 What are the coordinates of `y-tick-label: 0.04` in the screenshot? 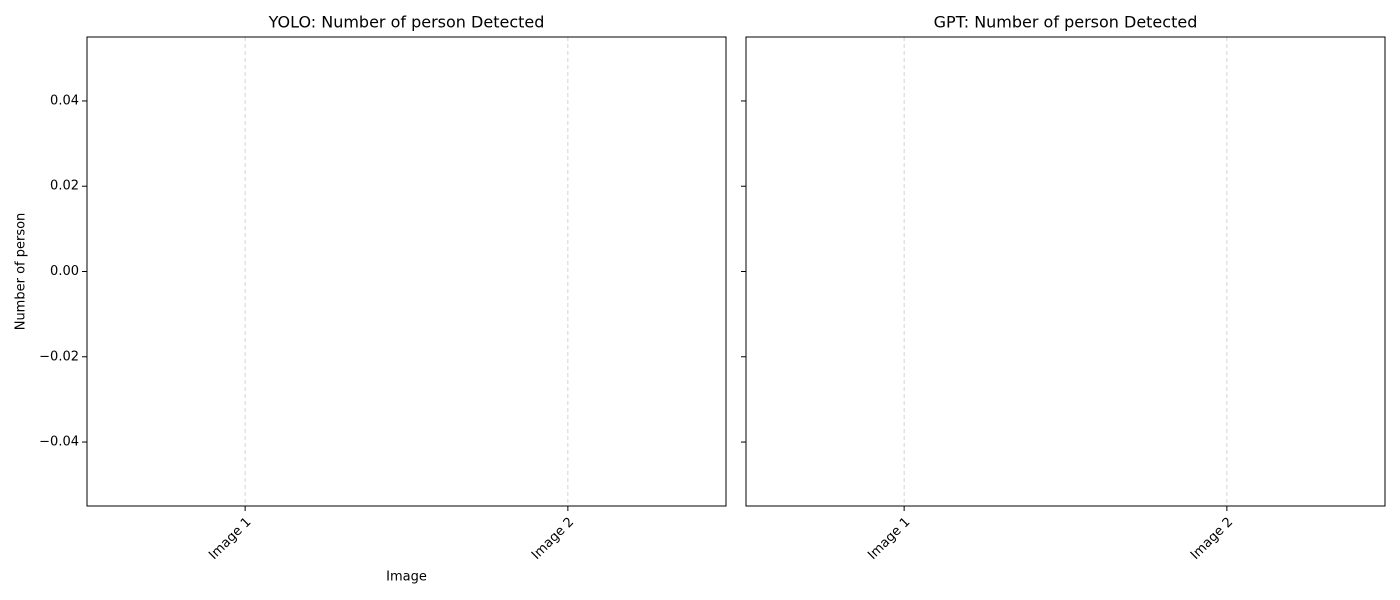 It's located at (64, 100).